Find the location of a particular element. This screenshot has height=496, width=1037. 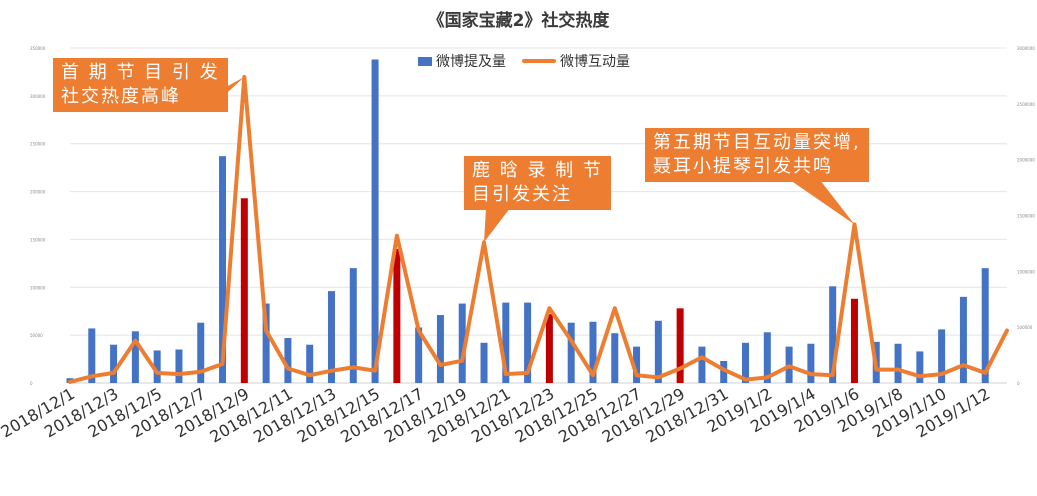

annotation-line: 首 期 节 目 引 发 is located at coordinates (140, 72).